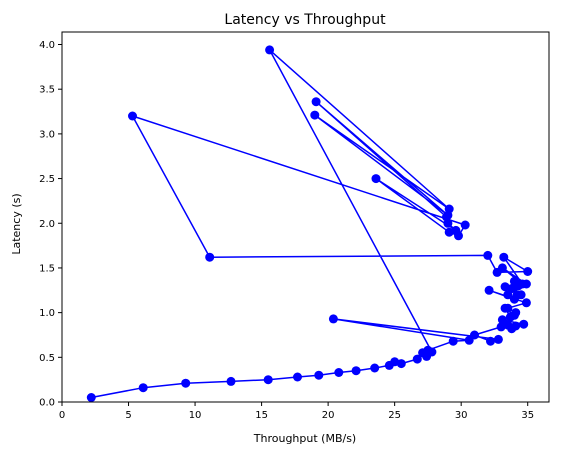  I want to click on x-tick-label: 35, so click(527, 415).